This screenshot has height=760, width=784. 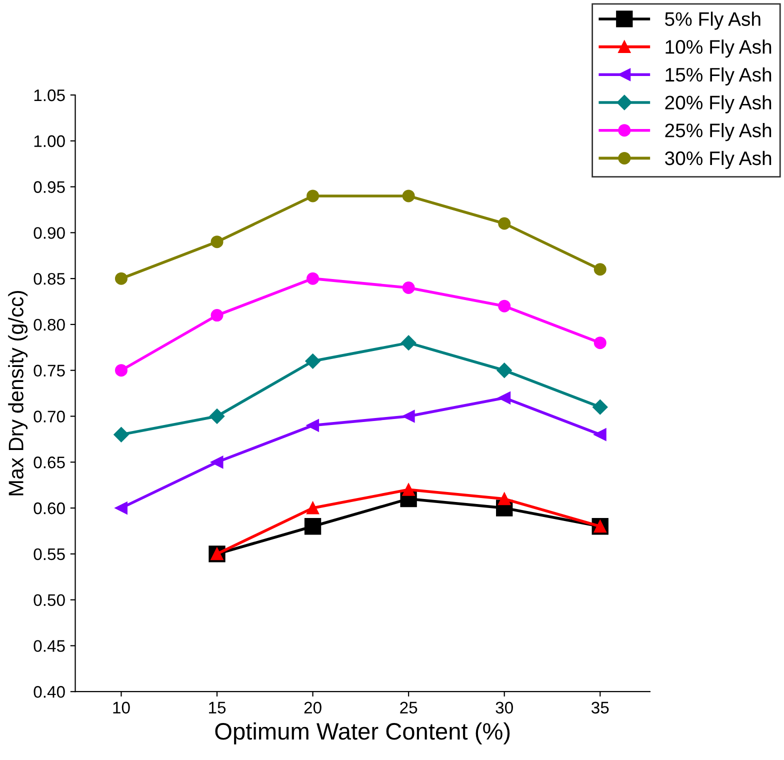 I want to click on y-tick-label: 0.60, so click(x=49, y=508).